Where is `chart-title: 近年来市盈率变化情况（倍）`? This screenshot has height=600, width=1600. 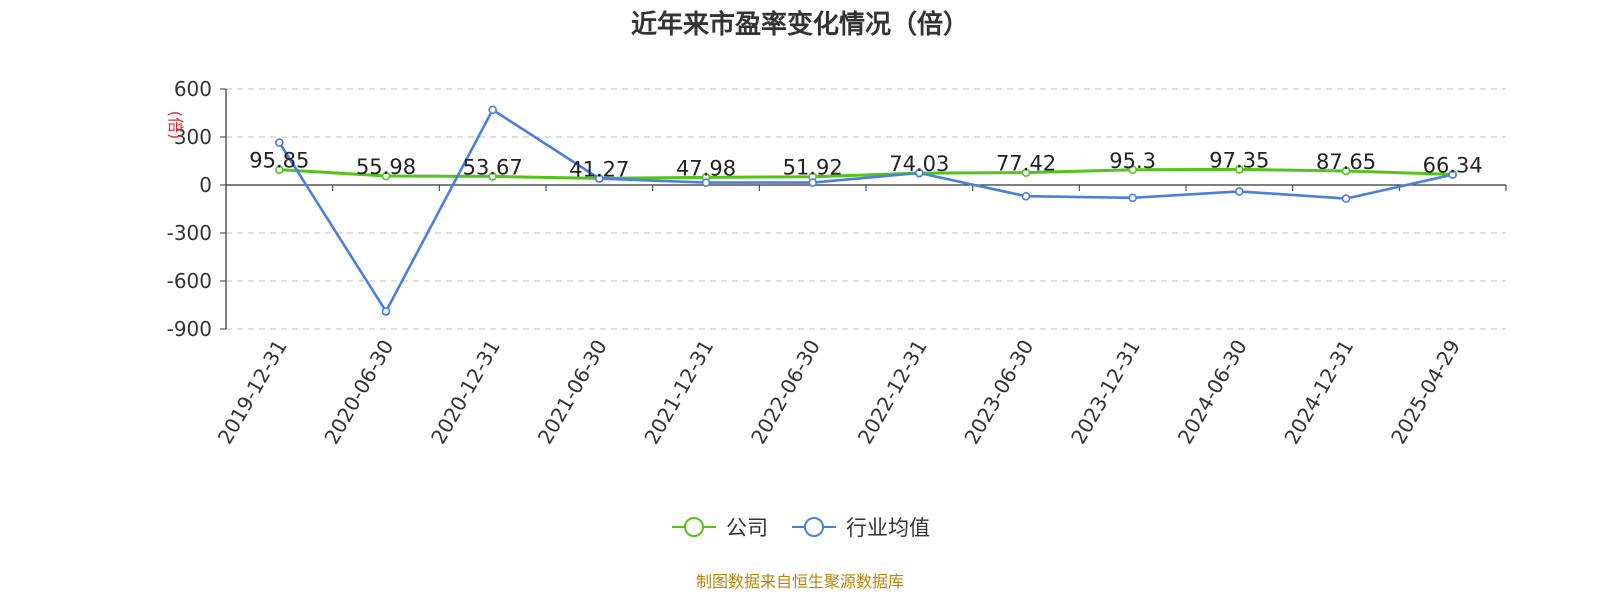
chart-title: 近年来市盈率变化情况（倍） is located at coordinates (799, 25).